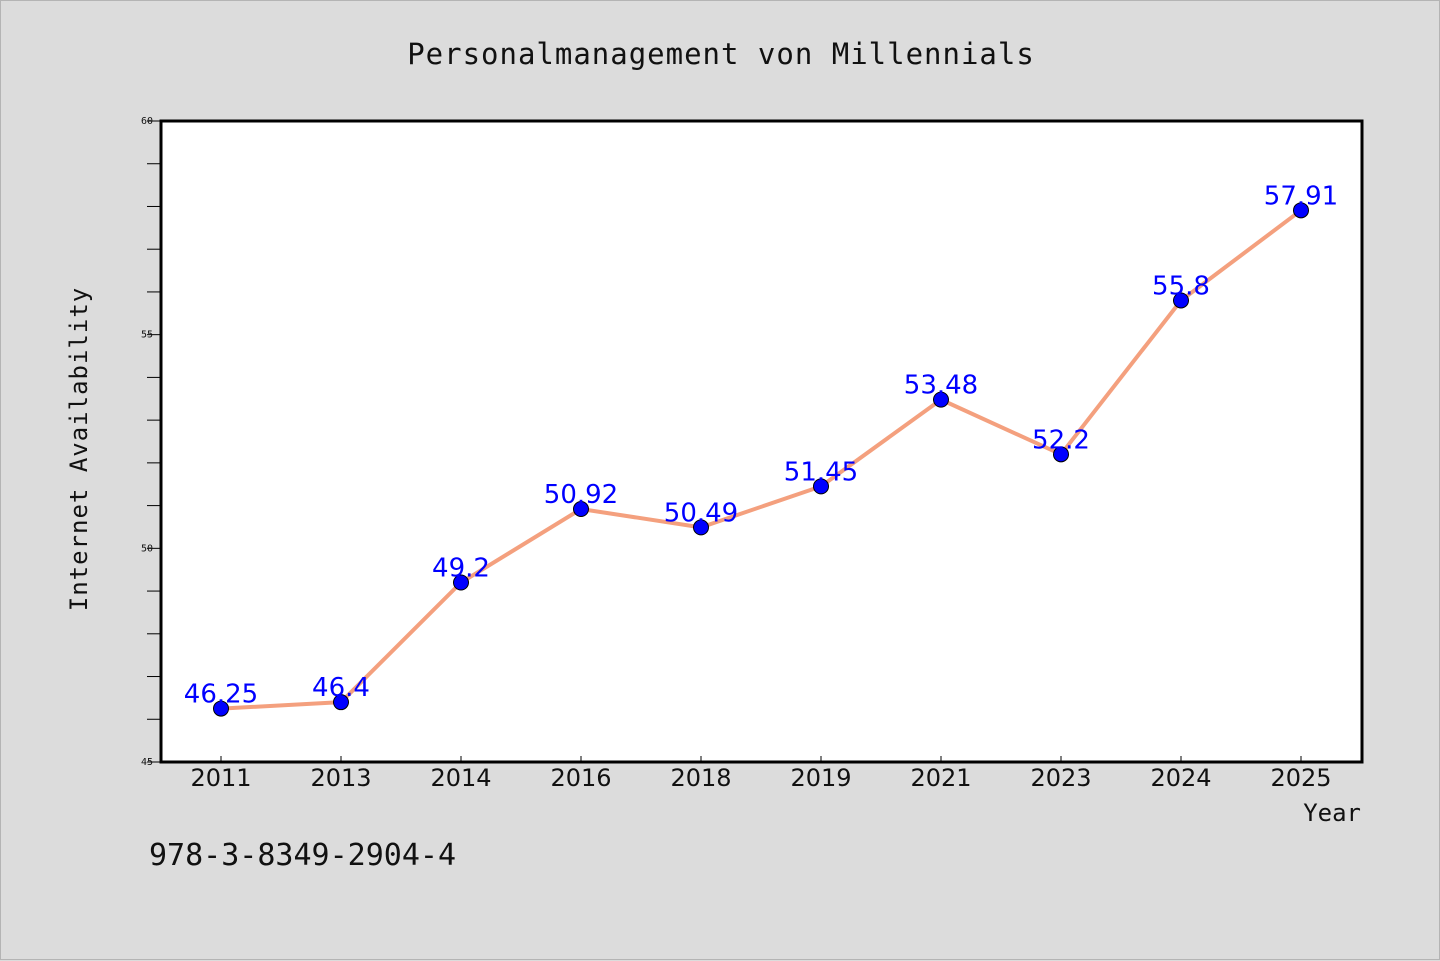  Describe the element at coordinates (700, 778) in the screenshot. I see `x-tick-label: 2018` at that location.